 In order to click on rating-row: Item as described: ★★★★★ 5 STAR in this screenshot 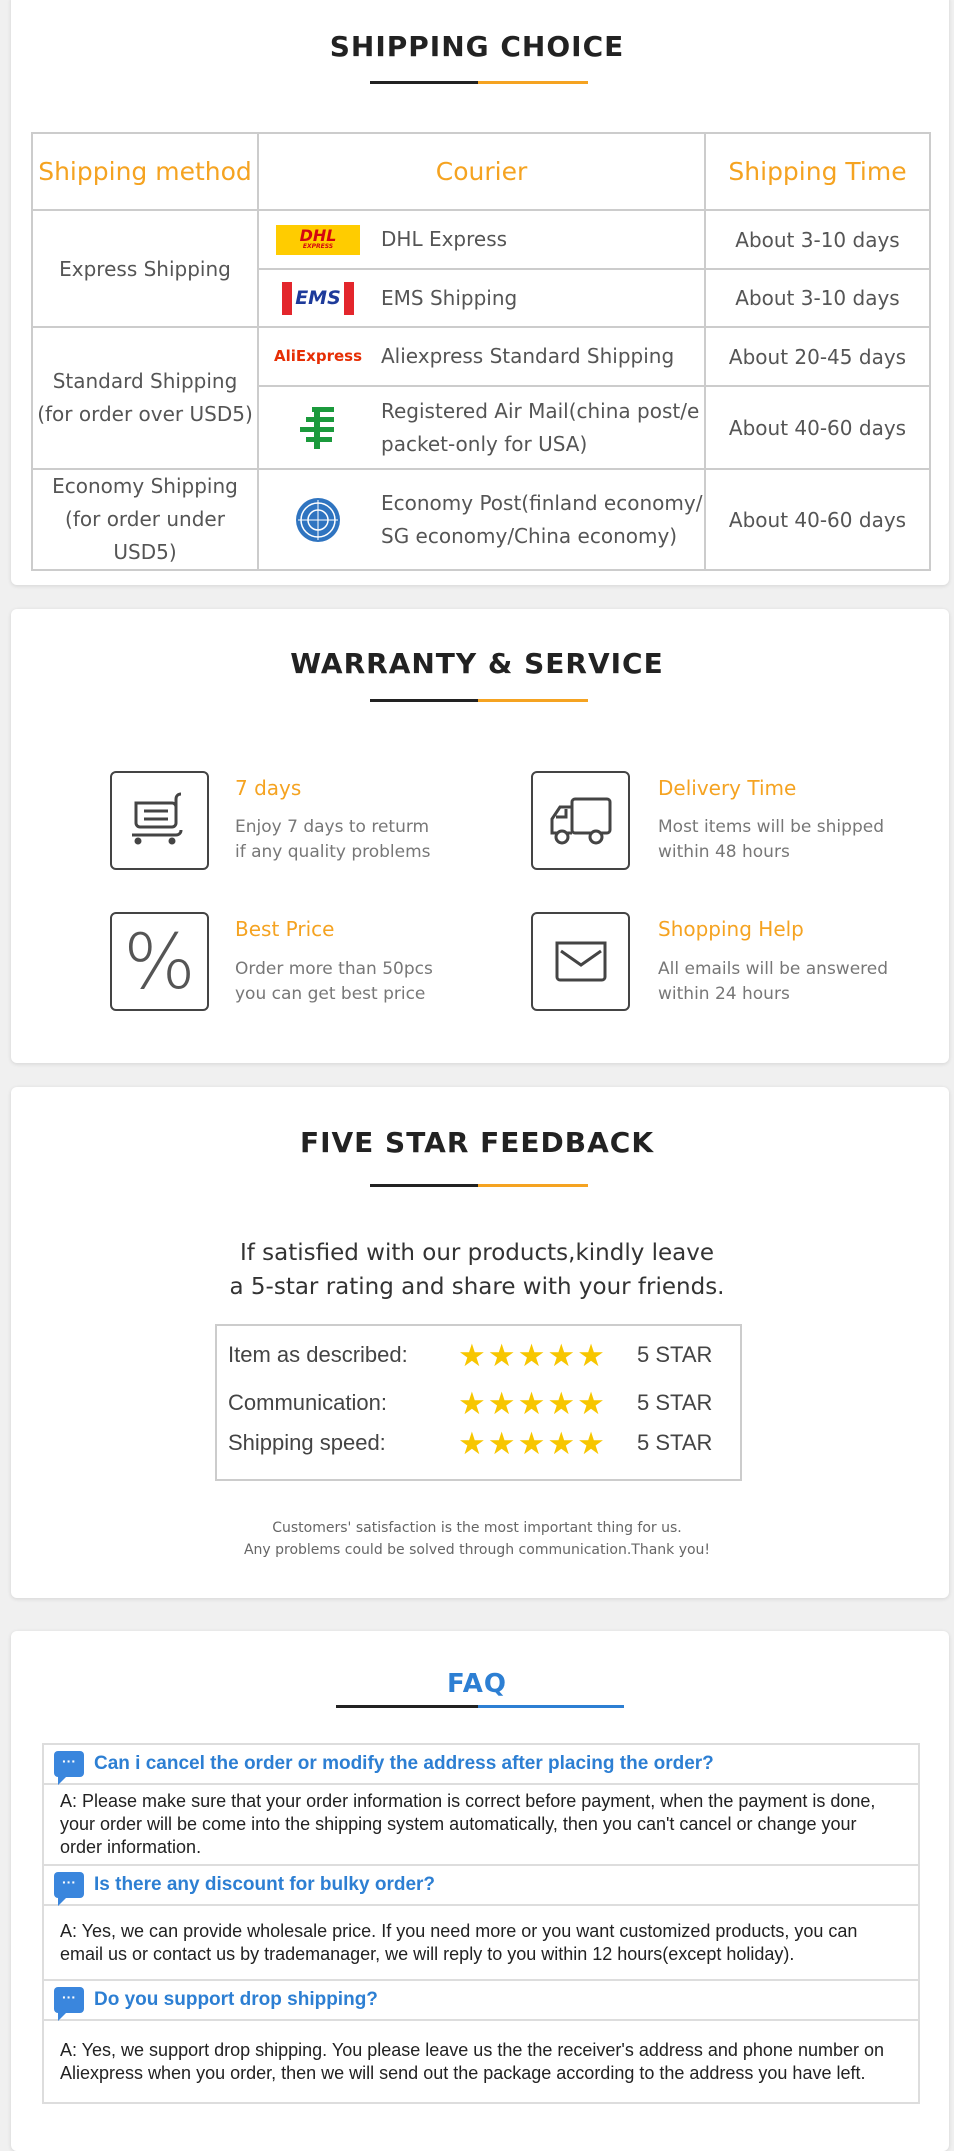, I will do `click(470, 1355)`.